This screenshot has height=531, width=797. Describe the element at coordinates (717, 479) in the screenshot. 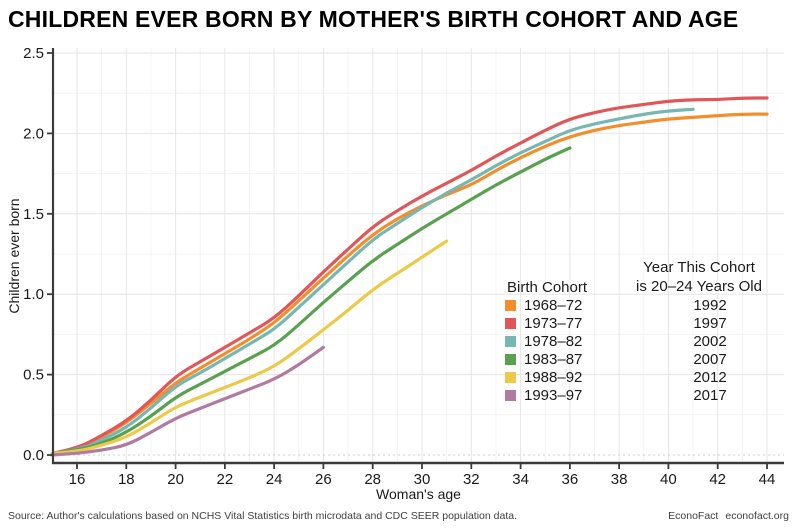

I see `x-tick-label: 42` at that location.